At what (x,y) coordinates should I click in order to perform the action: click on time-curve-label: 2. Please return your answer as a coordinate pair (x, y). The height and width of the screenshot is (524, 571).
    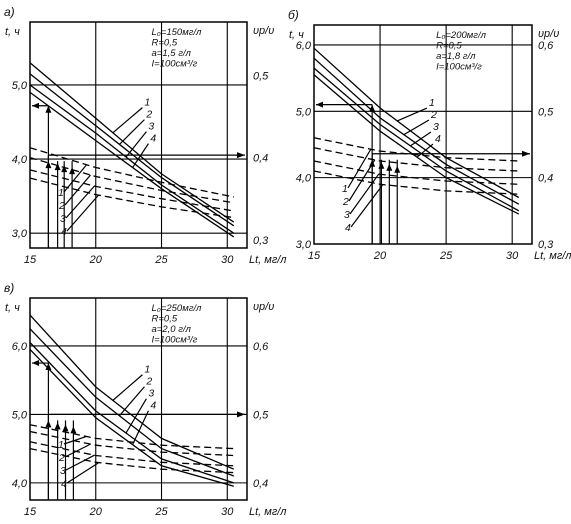
    Looking at the image, I should click on (148, 115).